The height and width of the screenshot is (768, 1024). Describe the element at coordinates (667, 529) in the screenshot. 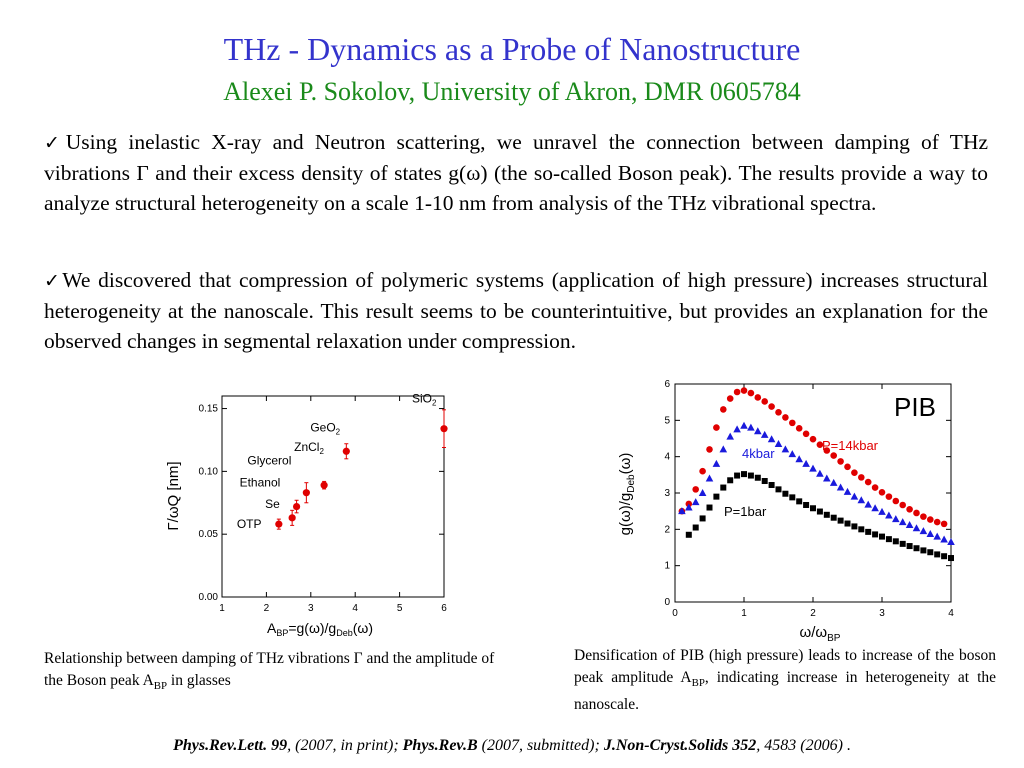

I see `y-tick-label: 2` at that location.